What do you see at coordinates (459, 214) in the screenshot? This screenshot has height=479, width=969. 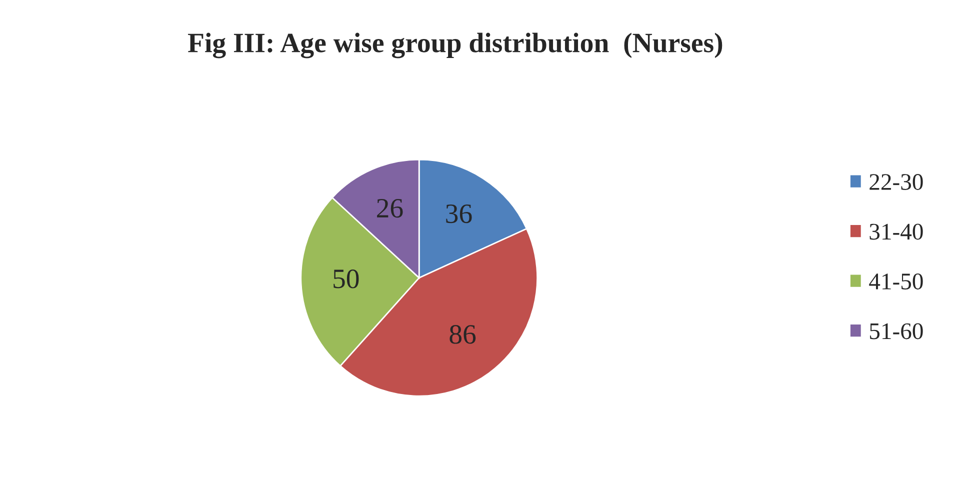 I see `data-label: 36` at bounding box center [459, 214].